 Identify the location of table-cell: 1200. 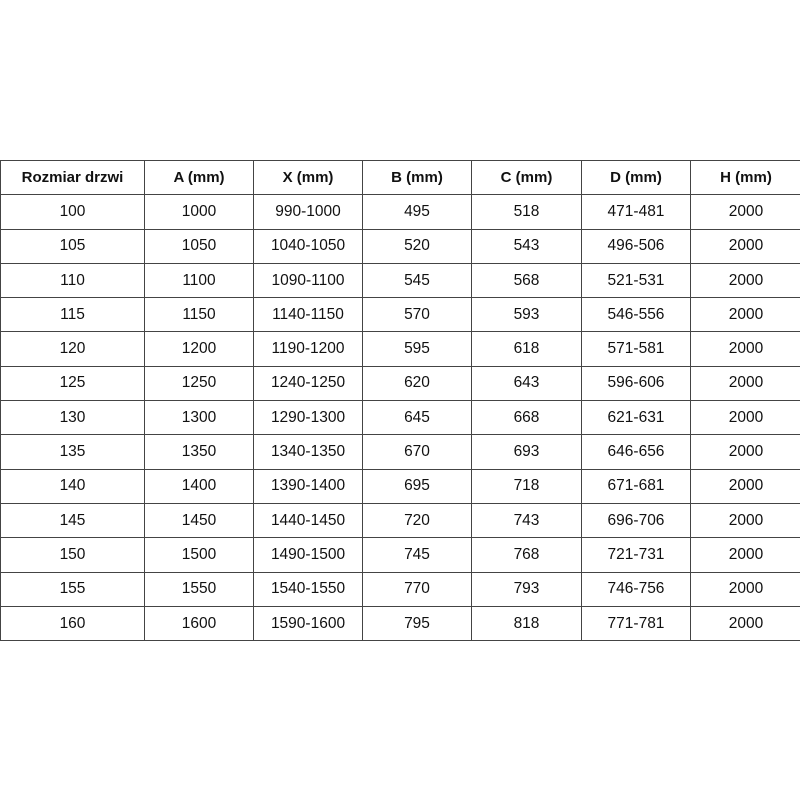
(199, 349).